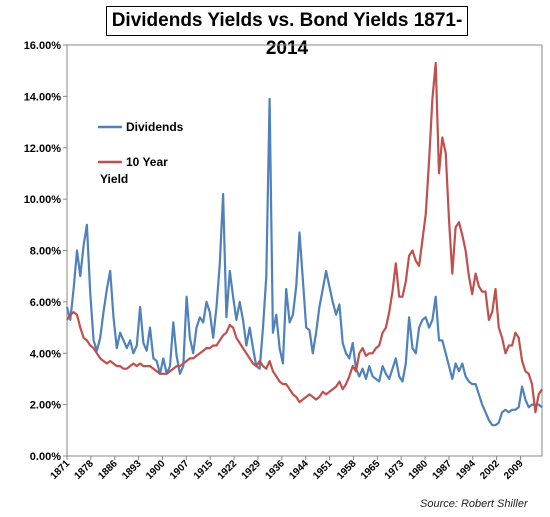 Image resolution: width=550 pixels, height=517 pixels. I want to click on x-tick-label: 1893, so click(132, 470).